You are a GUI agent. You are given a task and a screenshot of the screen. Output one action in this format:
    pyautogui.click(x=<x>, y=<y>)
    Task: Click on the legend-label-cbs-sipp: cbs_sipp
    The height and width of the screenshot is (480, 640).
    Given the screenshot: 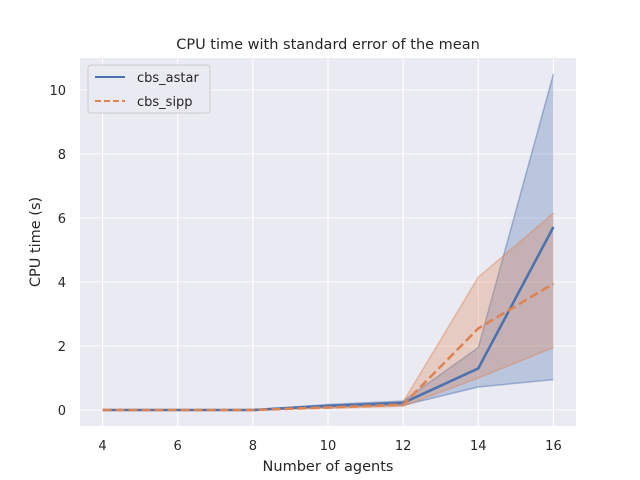 What is the action you would take?
    pyautogui.click(x=165, y=102)
    